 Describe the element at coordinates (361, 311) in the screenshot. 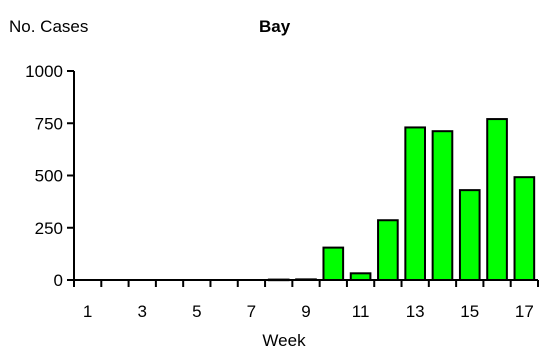

I see `x-tick-label-11: 11` at that location.